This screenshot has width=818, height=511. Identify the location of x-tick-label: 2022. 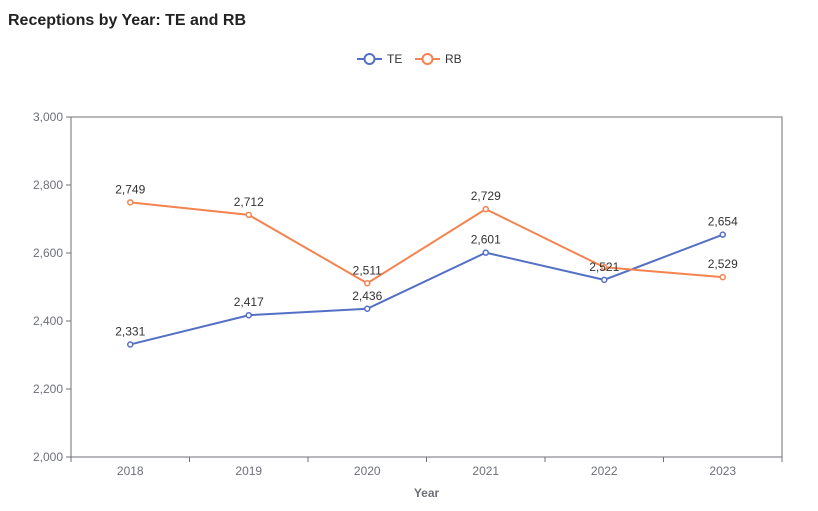
(604, 471).